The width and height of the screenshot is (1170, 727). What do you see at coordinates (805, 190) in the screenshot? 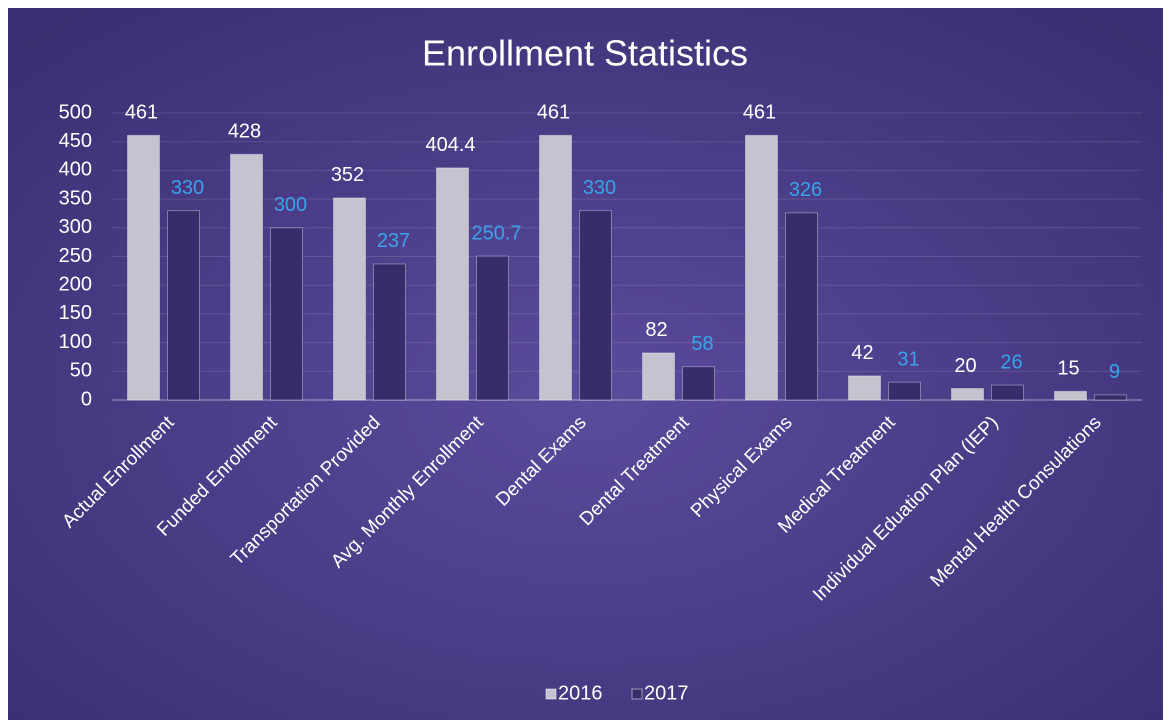
I see `data-label: 326` at bounding box center [805, 190].